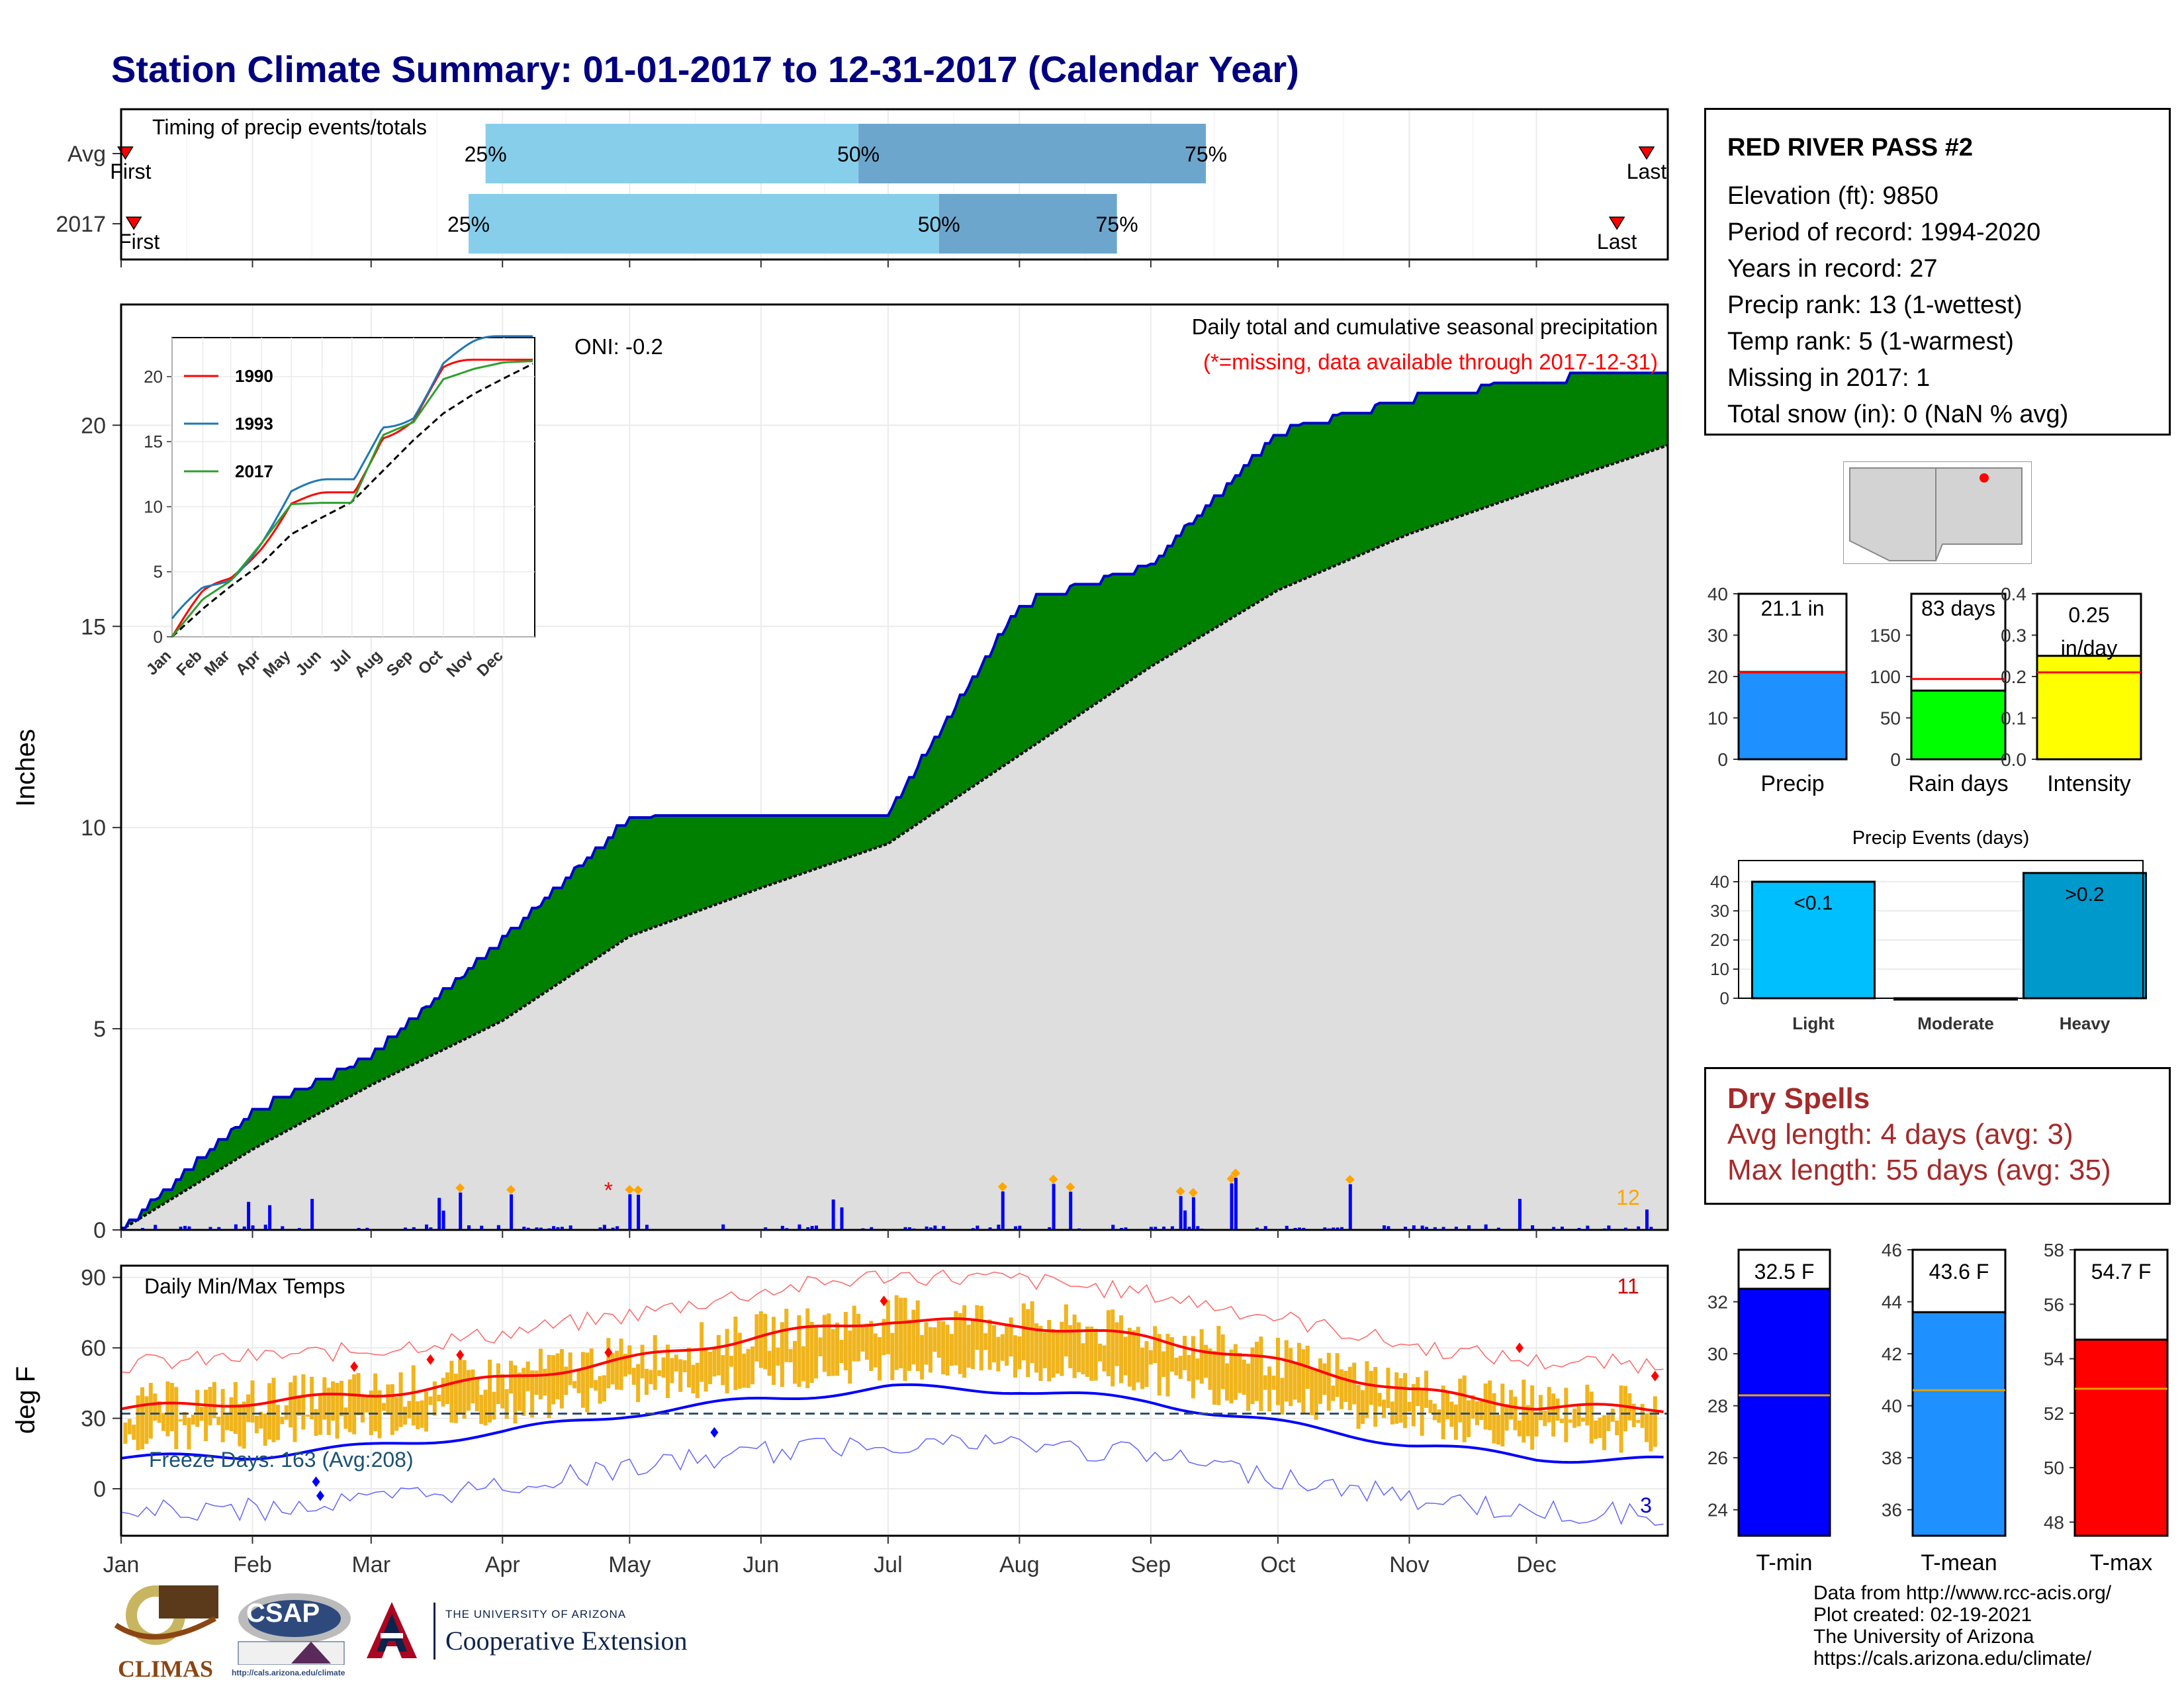 The height and width of the screenshot is (1688, 2184). Describe the element at coordinates (1784, 1272) in the screenshot. I see `temp-mini-value-label: 32.5 F` at that location.